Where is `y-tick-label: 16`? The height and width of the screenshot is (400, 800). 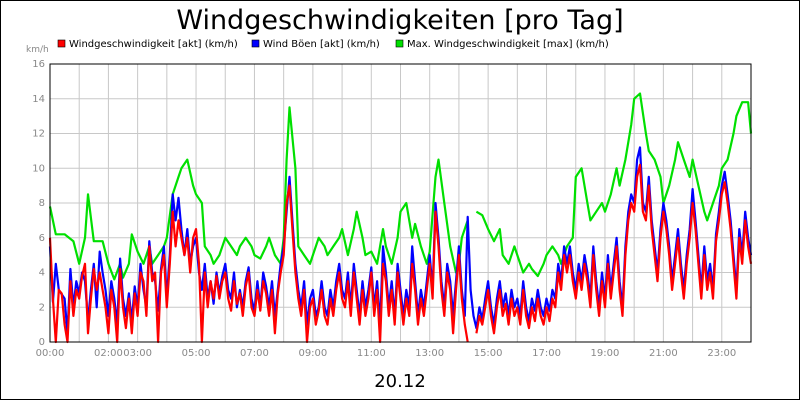
y-tick-label: 16 is located at coordinates (38, 64).